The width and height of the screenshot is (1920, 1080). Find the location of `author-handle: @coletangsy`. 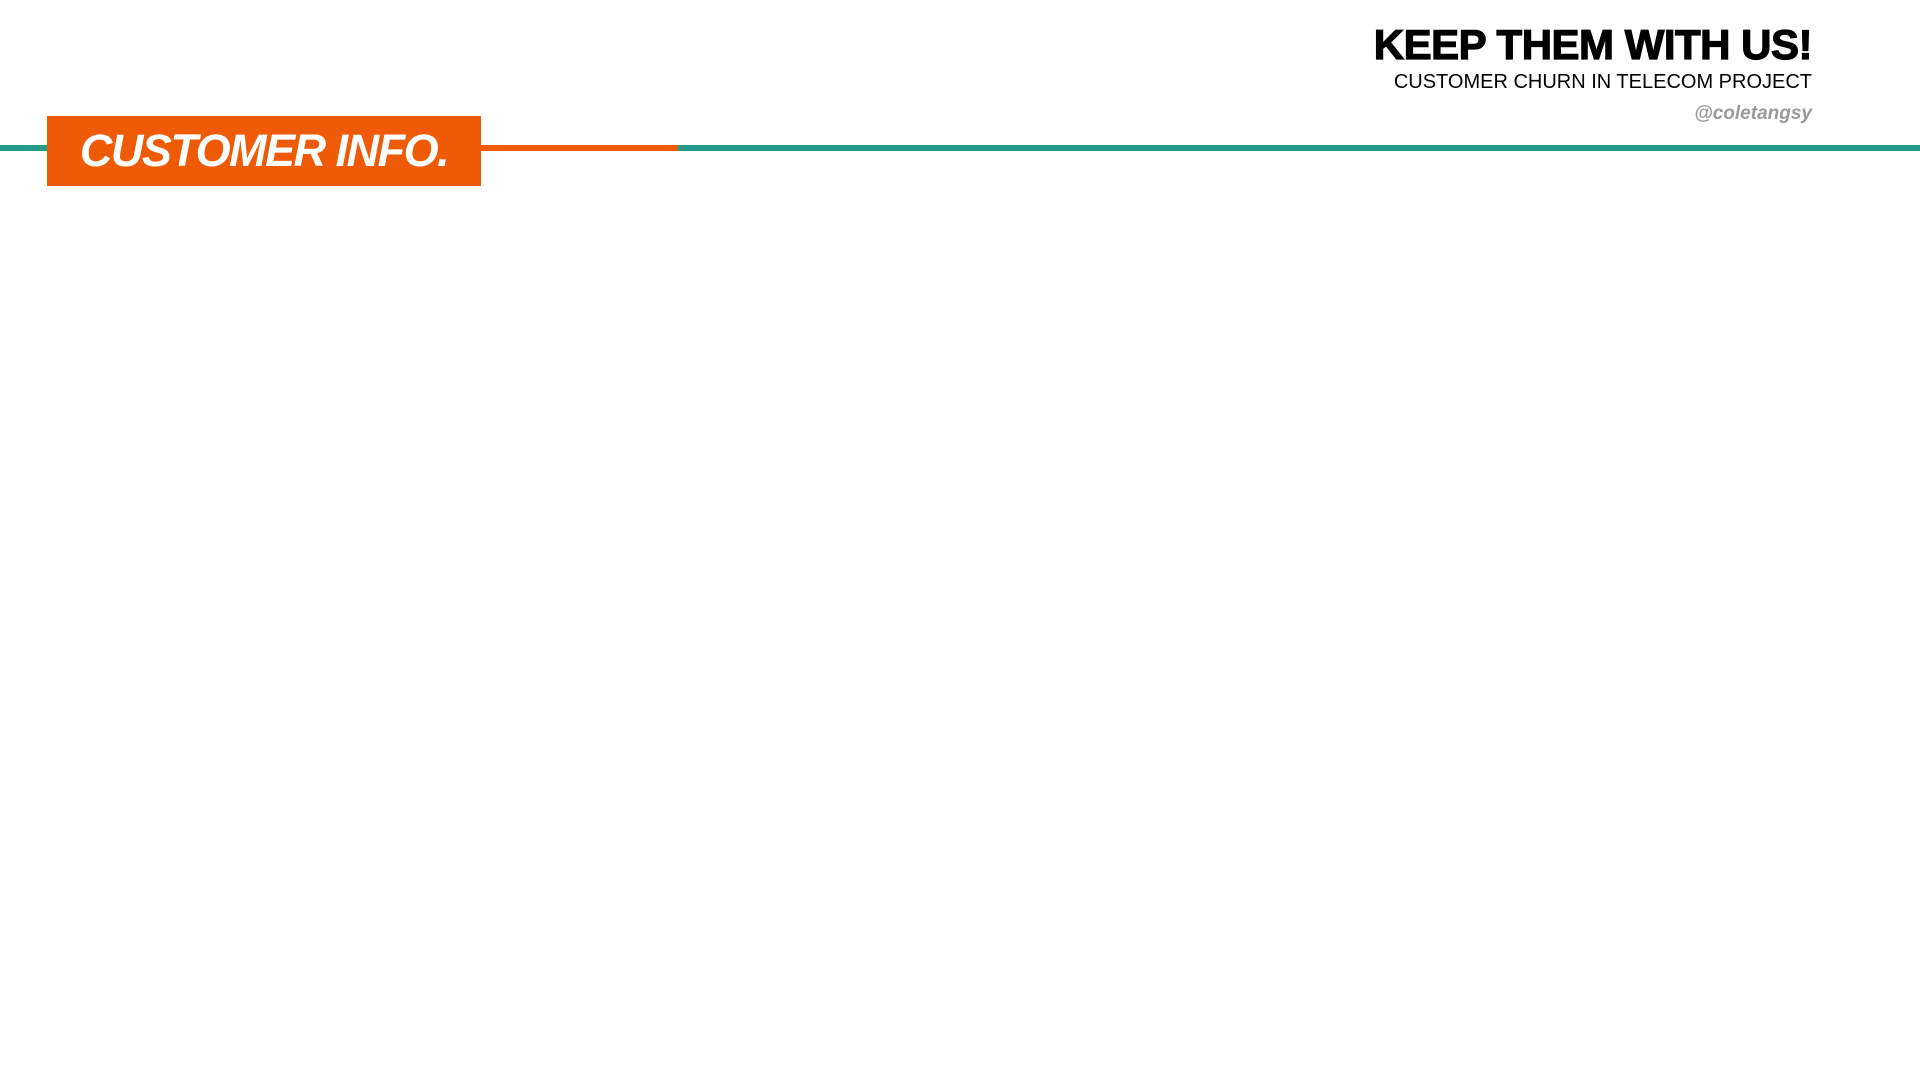

author-handle: @coletangsy is located at coordinates (1753, 113).